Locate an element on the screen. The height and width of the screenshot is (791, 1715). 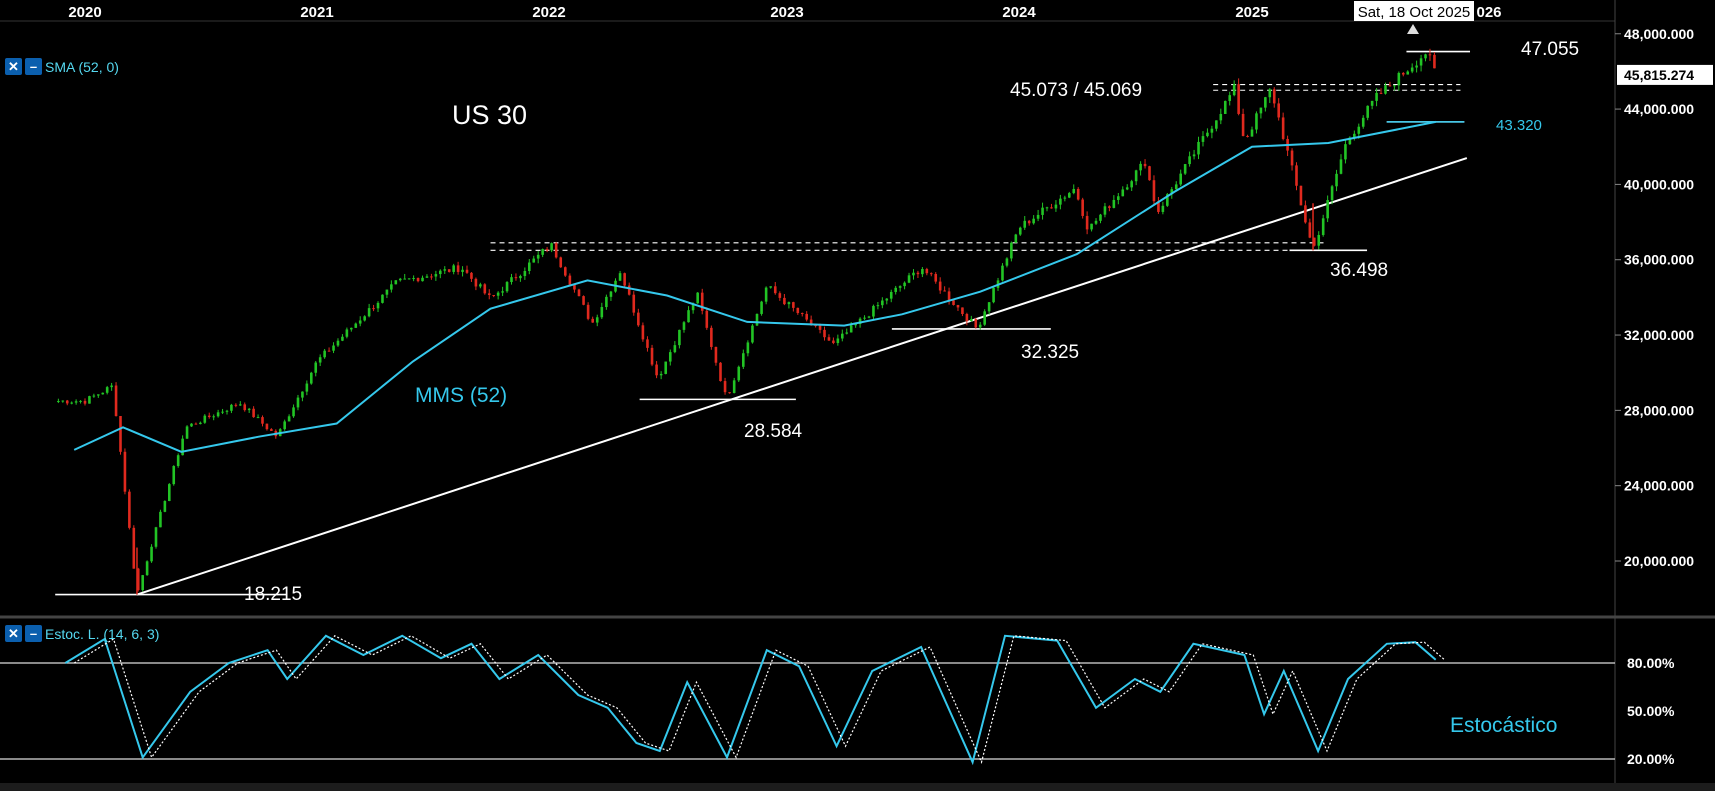
stochastic-indicator-label: Estoc. L. (14, 6, 3) is located at coordinates (102, 633).